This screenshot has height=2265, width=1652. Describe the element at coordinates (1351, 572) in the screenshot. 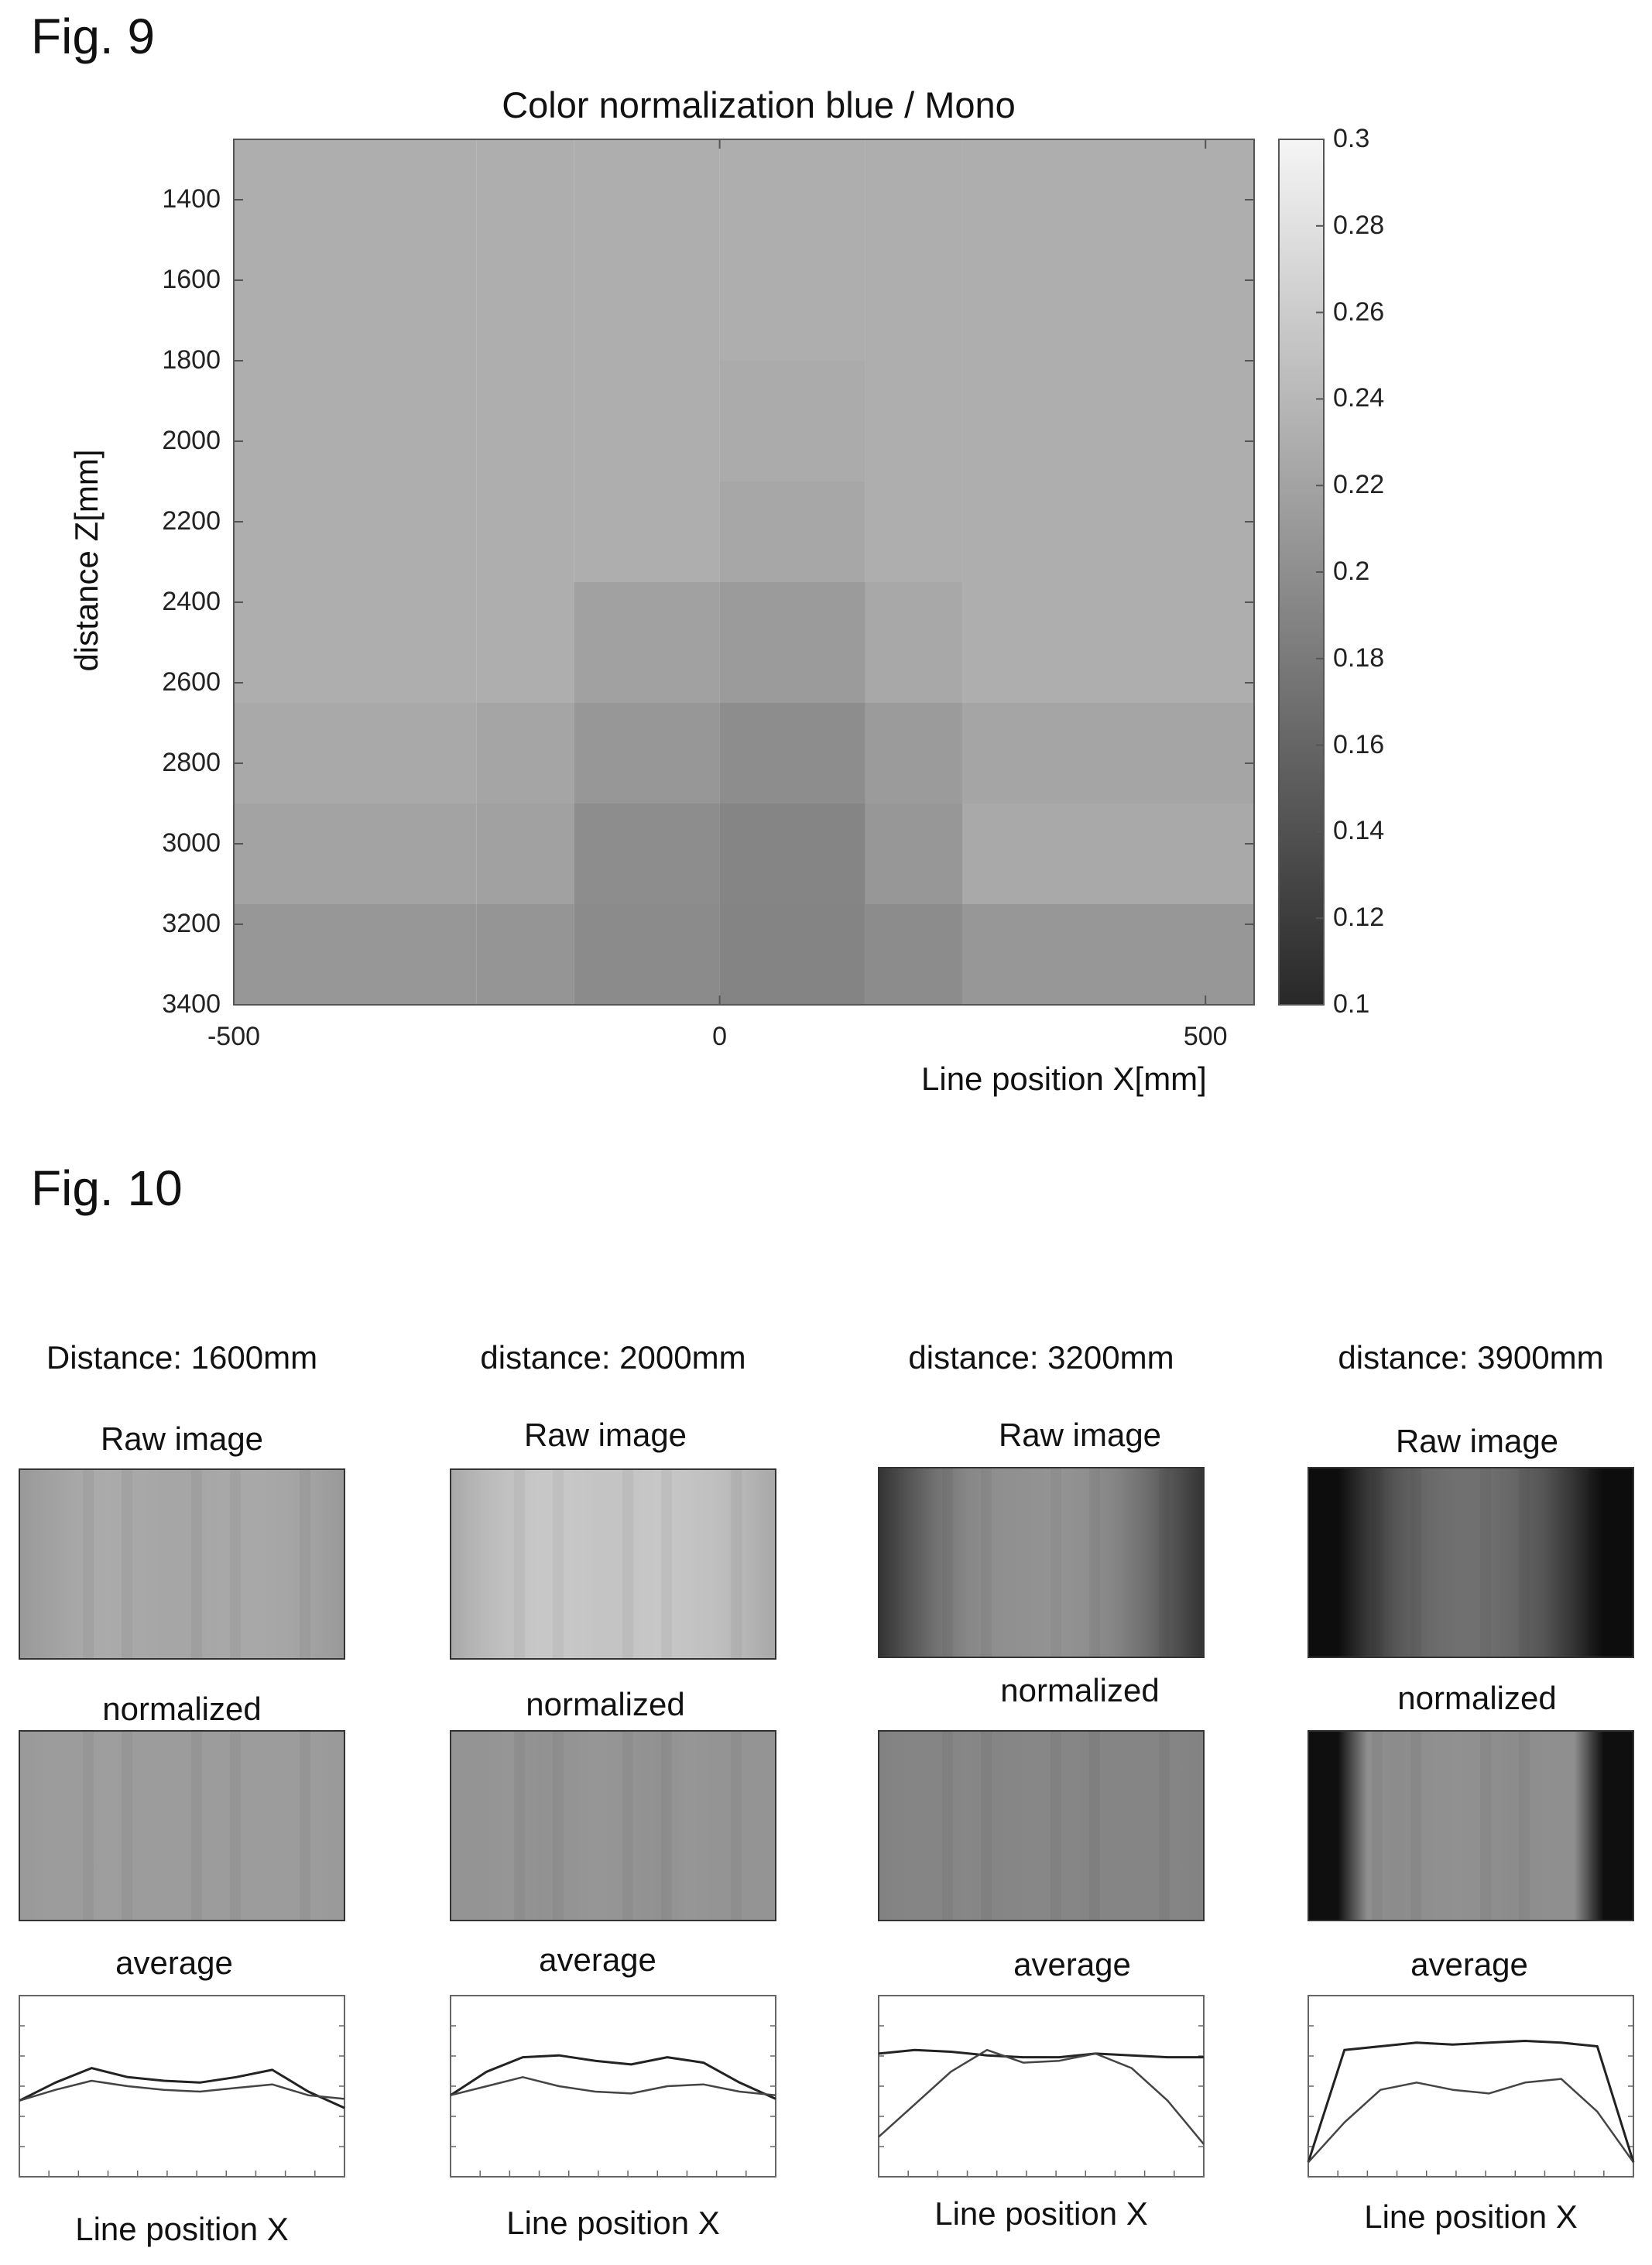

I see `colorbar-tick-label: 0.2` at that location.